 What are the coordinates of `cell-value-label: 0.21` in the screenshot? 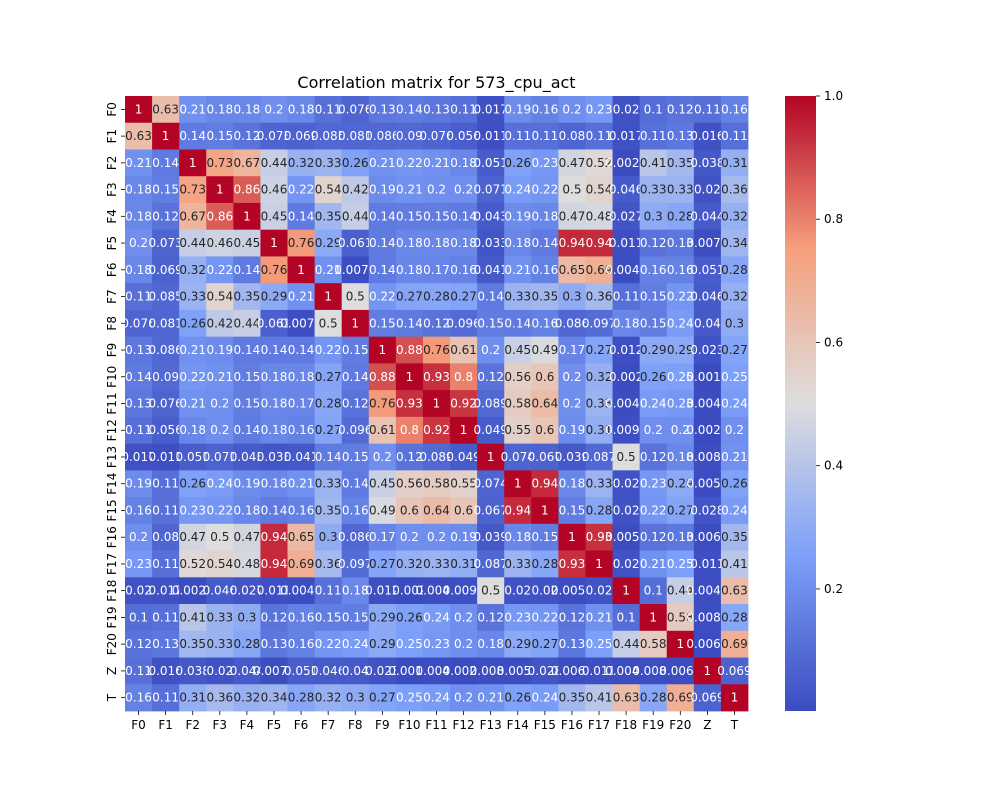 It's located at (192, 109).